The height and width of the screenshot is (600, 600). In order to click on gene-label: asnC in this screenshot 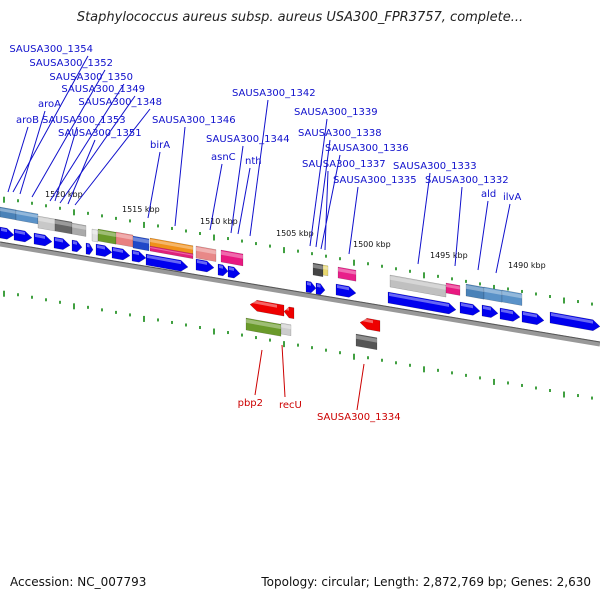, I will do `click(223, 157)`.